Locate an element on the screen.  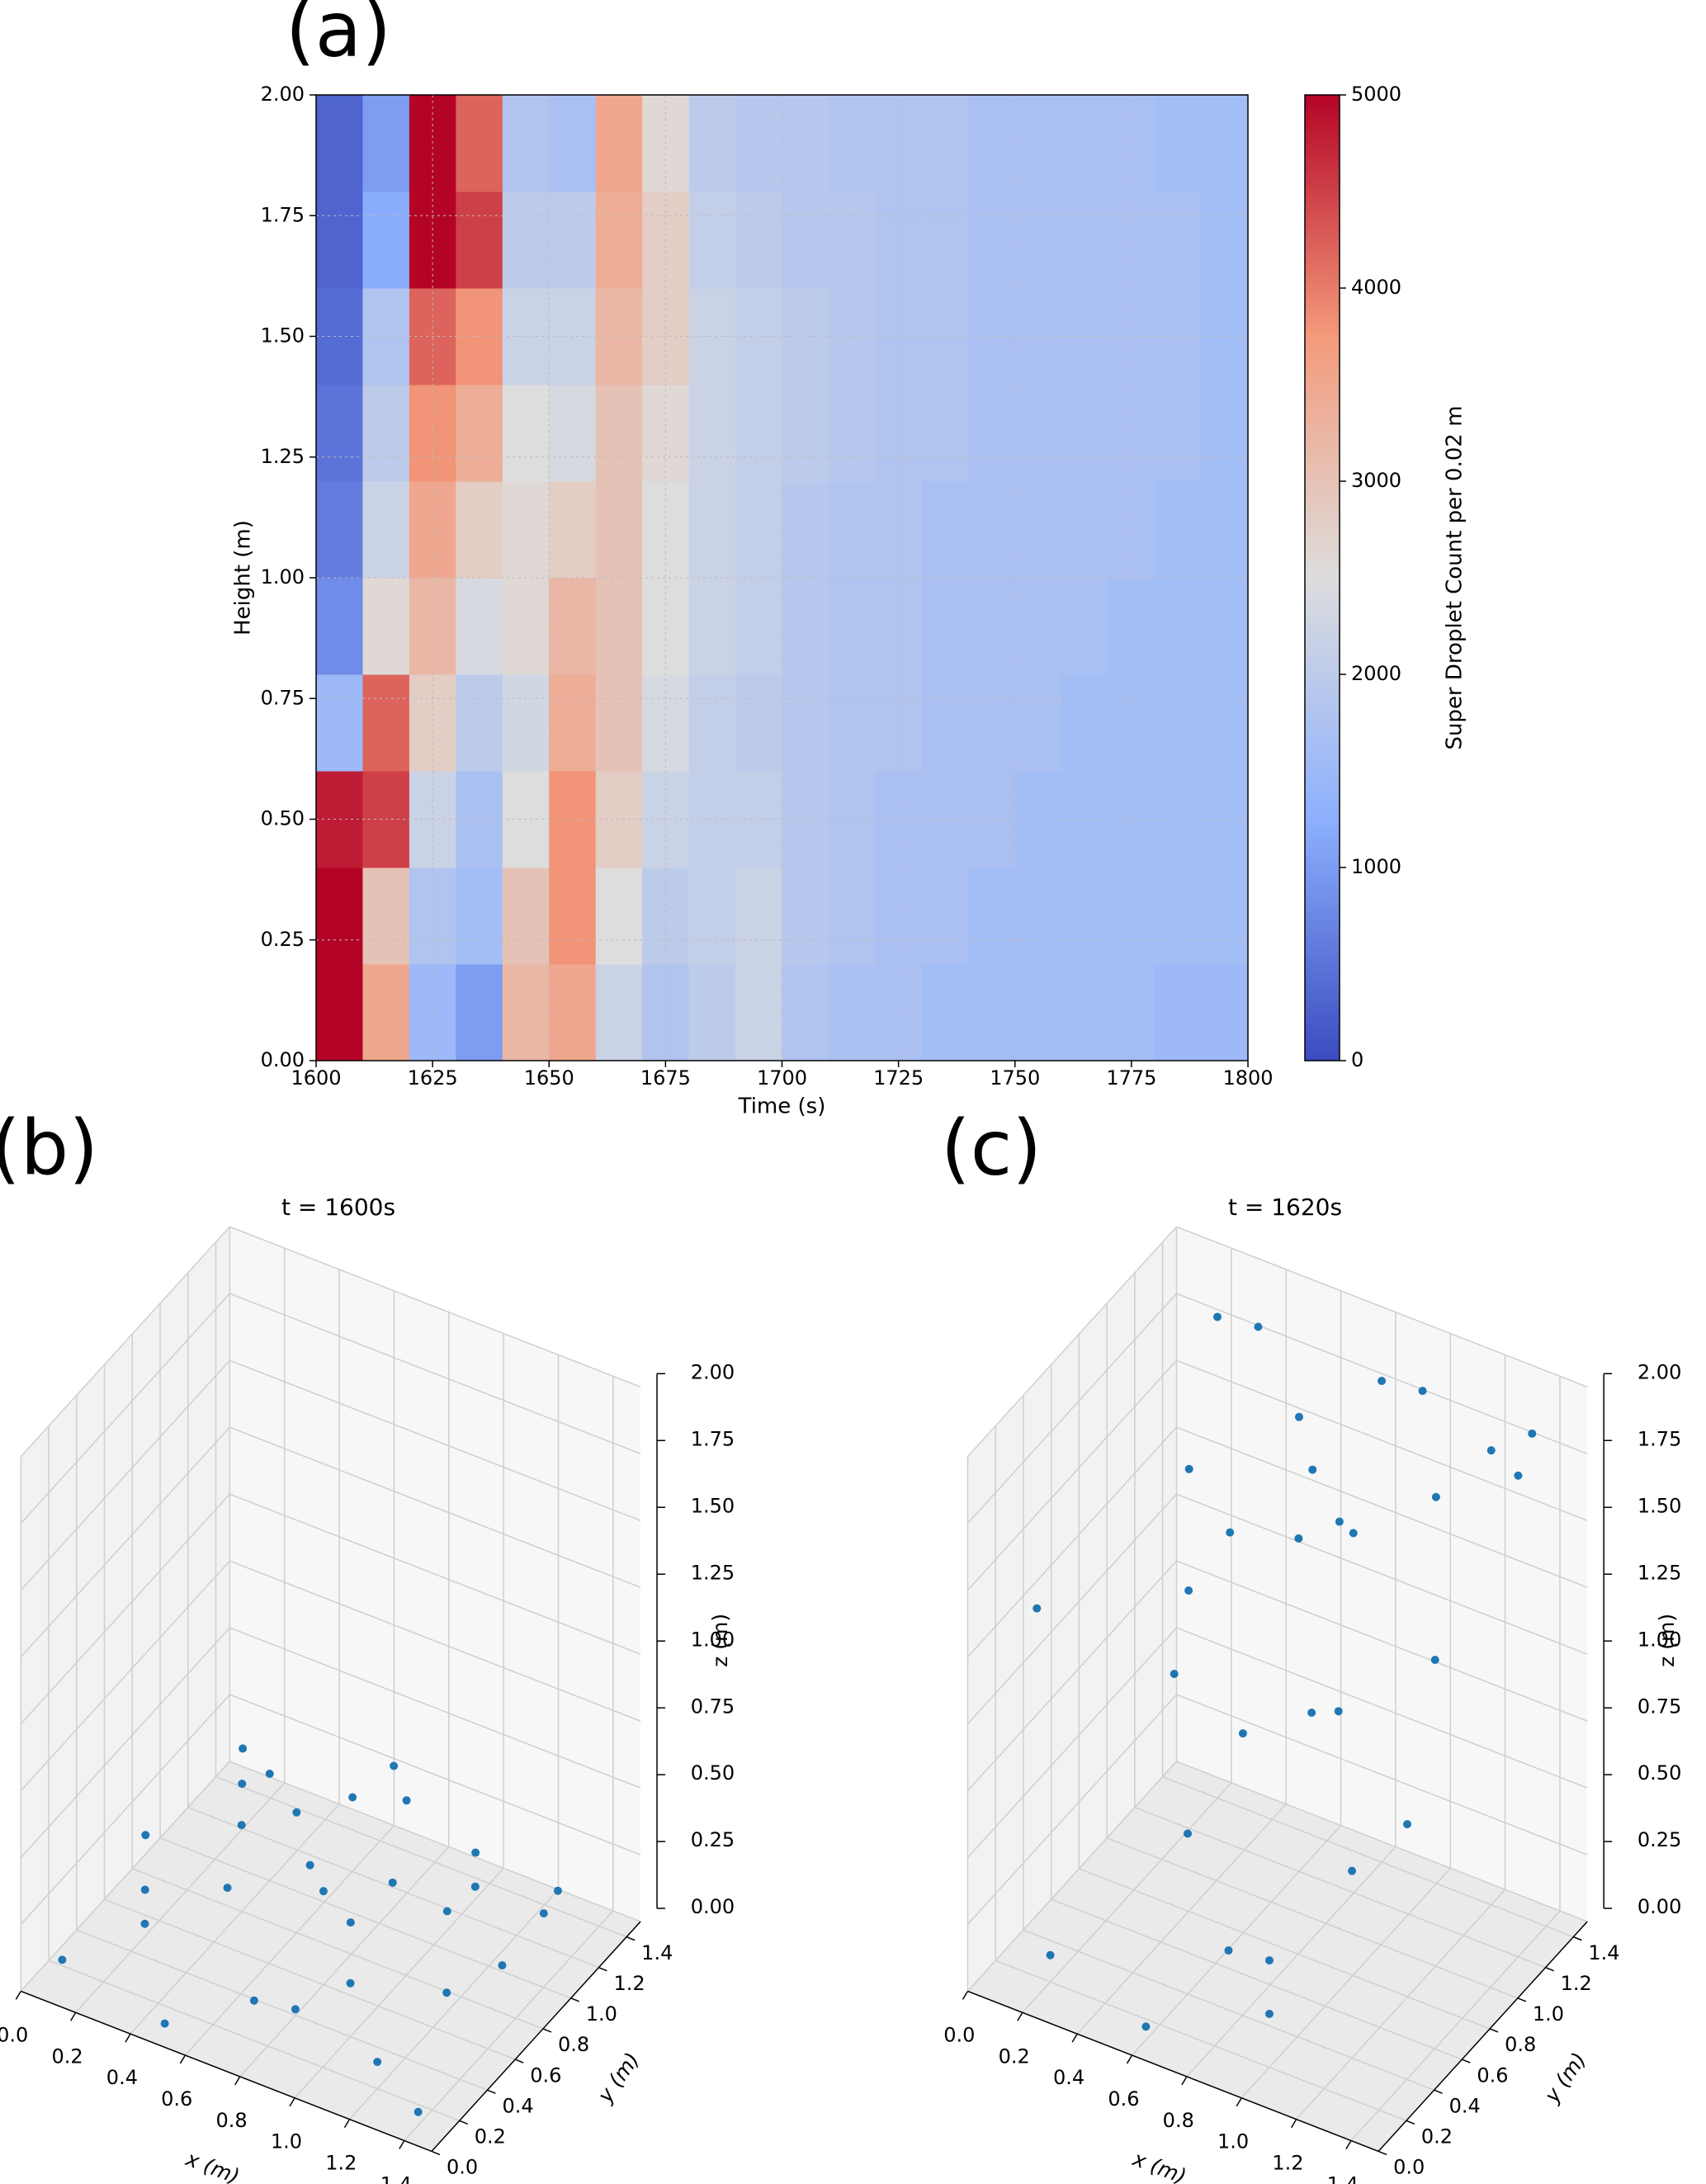
z-tick-label: 0.50 is located at coordinates (1659, 1773).